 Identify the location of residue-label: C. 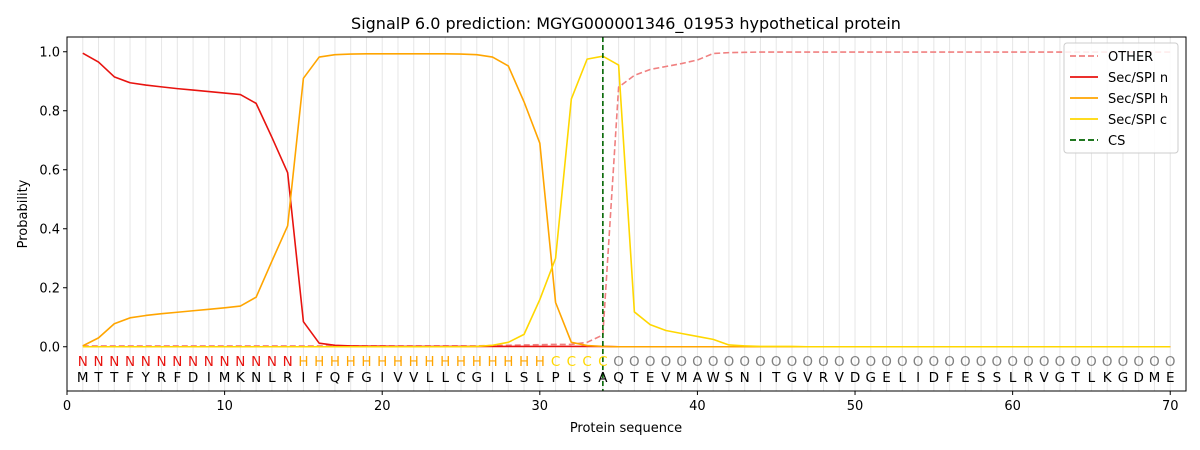
(460, 378).